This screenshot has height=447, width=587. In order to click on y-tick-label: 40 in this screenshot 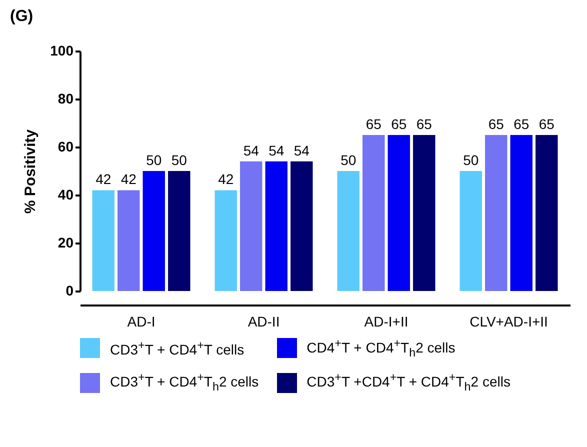, I will do `click(66, 194)`.